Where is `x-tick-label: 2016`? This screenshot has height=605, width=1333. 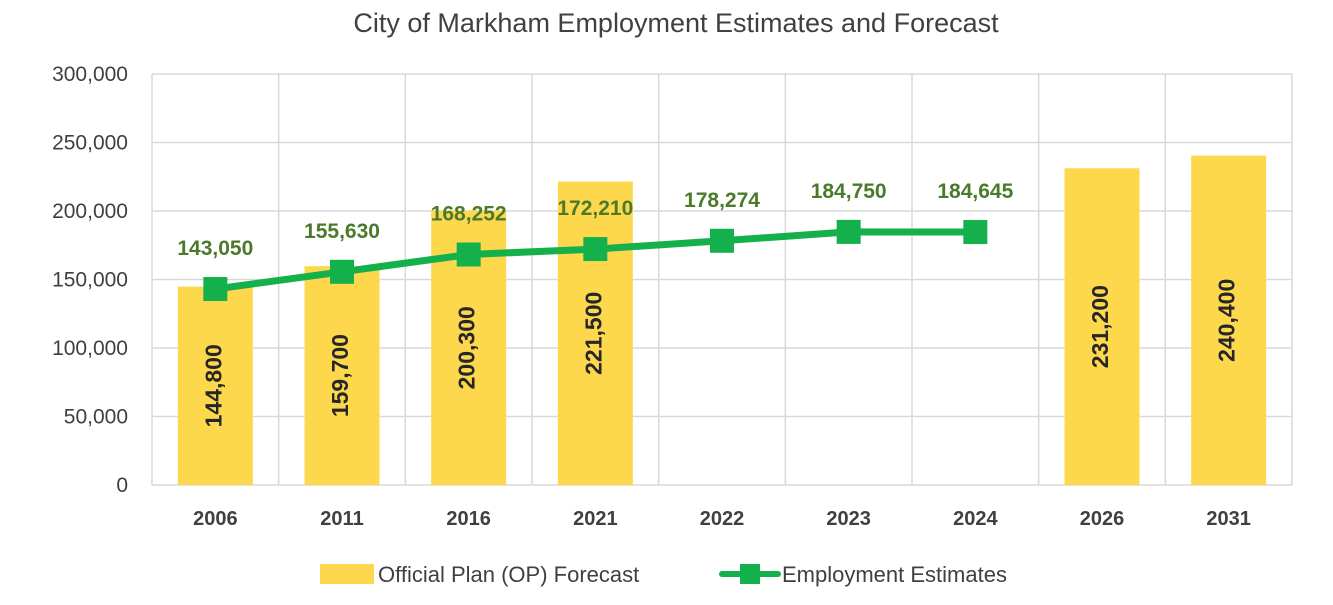 x-tick-label: 2016 is located at coordinates (468, 519).